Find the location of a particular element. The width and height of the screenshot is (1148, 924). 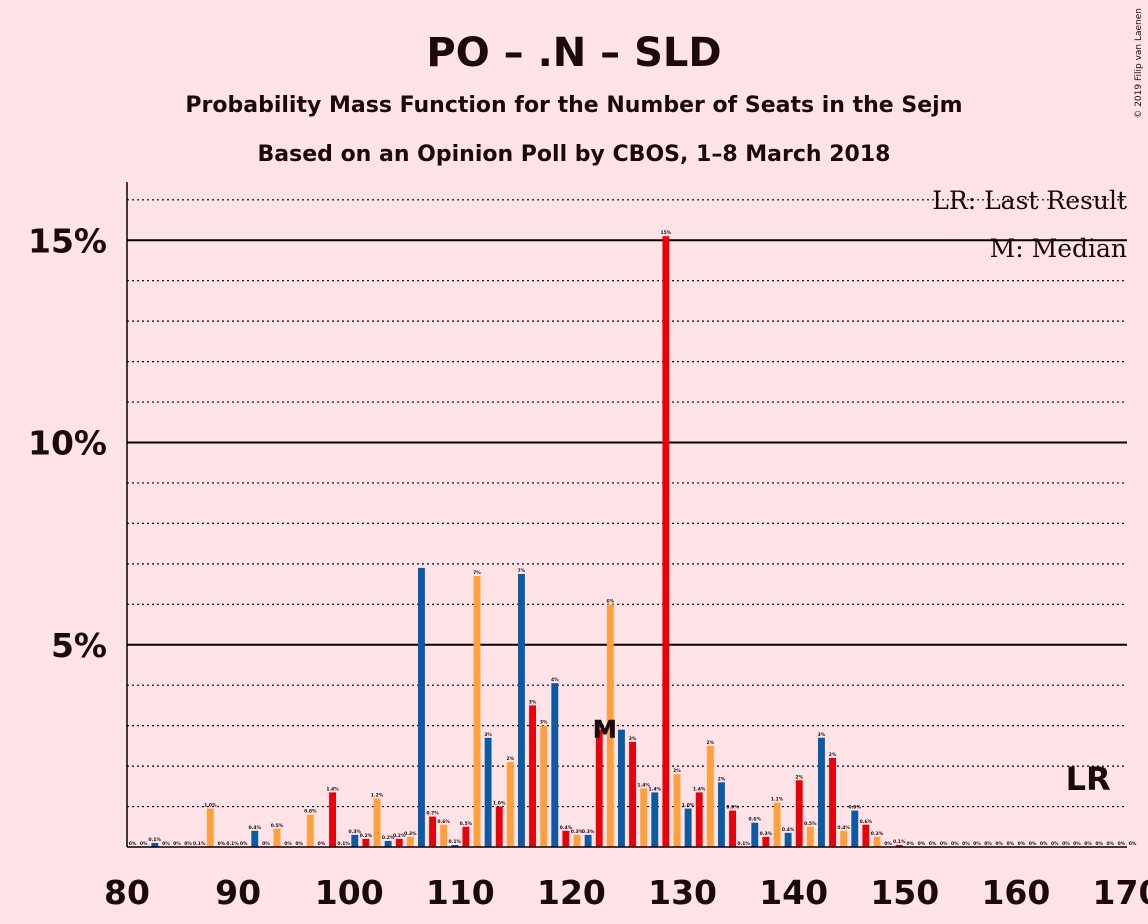

bar-label-seat-88: 0% is located at coordinates (222, 844).